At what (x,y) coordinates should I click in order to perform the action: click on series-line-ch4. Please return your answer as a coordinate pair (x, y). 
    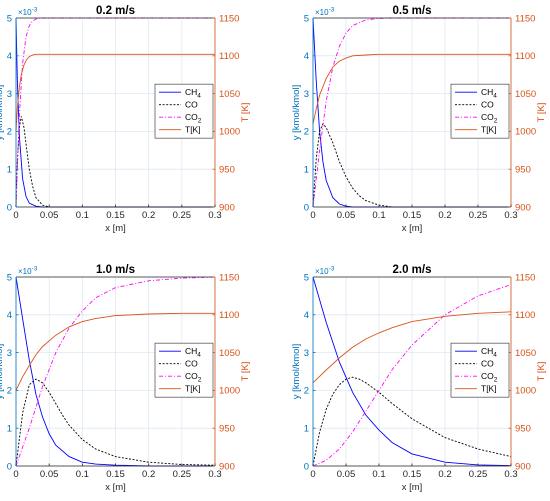
    Looking at the image, I should click on (412, 371).